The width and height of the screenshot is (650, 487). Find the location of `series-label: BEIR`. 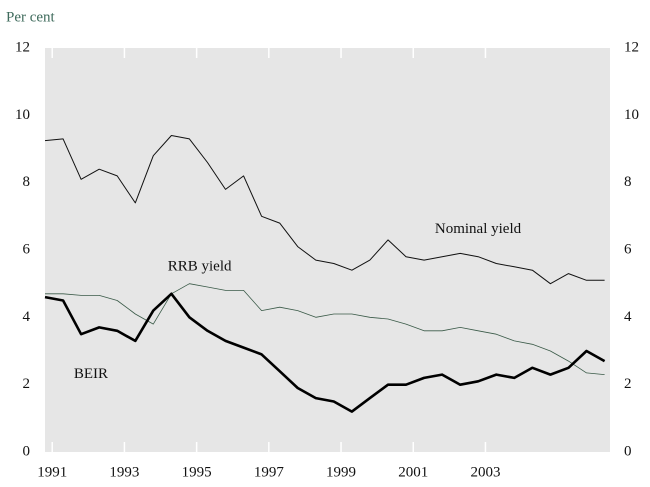

series-label: BEIR is located at coordinates (91, 374).